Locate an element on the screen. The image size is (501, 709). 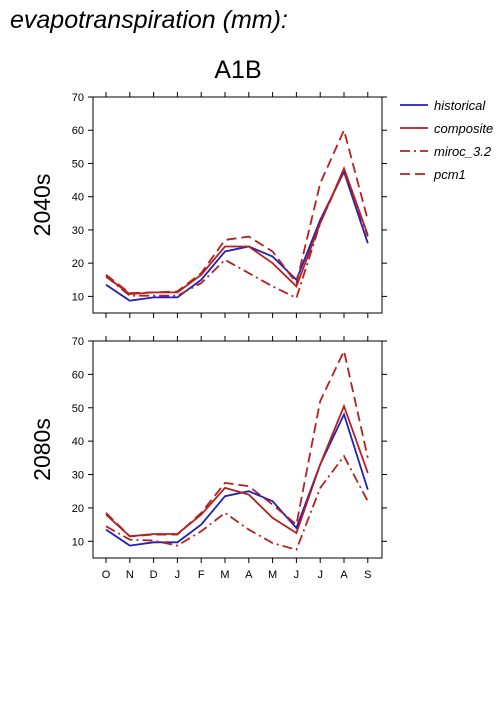
panel-label-2040s: 2040s is located at coordinates (42, 205).